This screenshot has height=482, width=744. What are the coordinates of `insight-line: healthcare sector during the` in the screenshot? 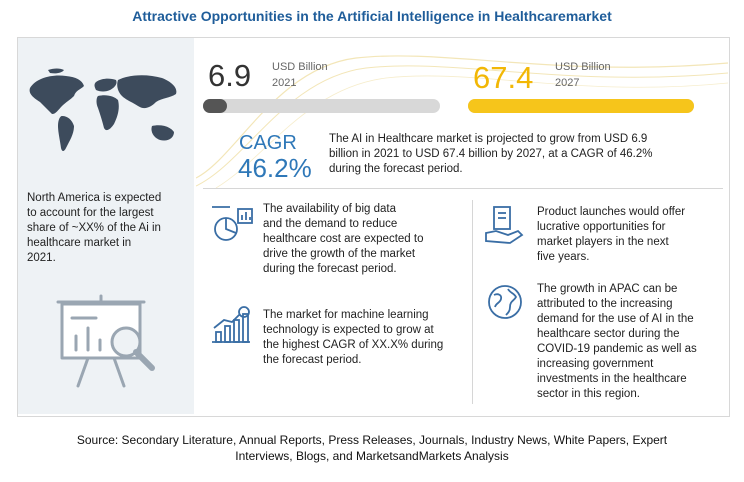 It's located at (608, 334).